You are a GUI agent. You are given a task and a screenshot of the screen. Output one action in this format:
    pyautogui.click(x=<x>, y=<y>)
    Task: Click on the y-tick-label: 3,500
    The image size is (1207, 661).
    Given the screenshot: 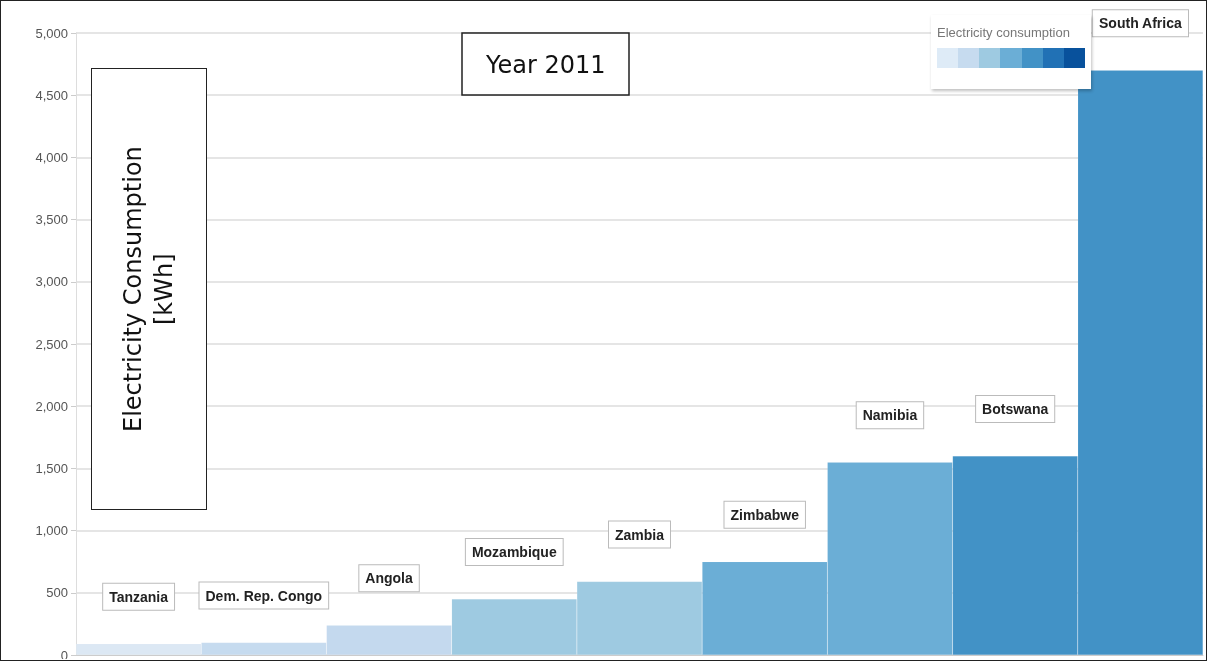 What is the action you would take?
    pyautogui.click(x=51, y=220)
    